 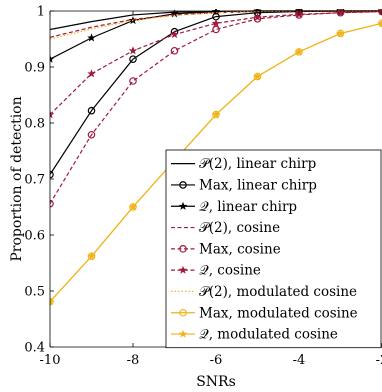 I want to click on legend-entry: Max, cosine, so click(x=226, y=249).